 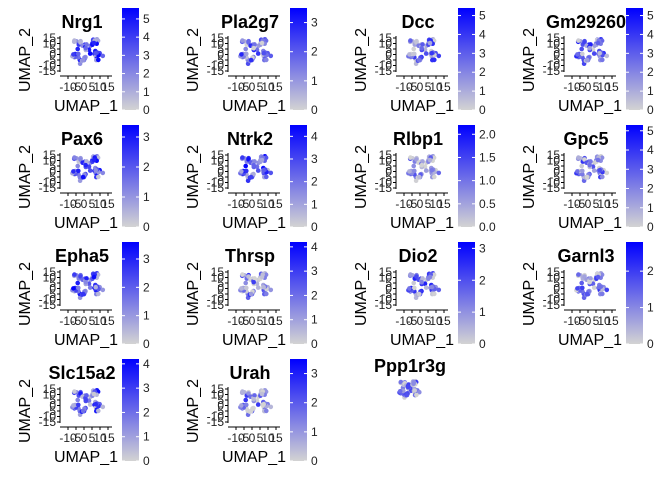 What do you see at coordinates (220, 55) in the screenshot?
I see `y-tick-label: 0` at bounding box center [220, 55].